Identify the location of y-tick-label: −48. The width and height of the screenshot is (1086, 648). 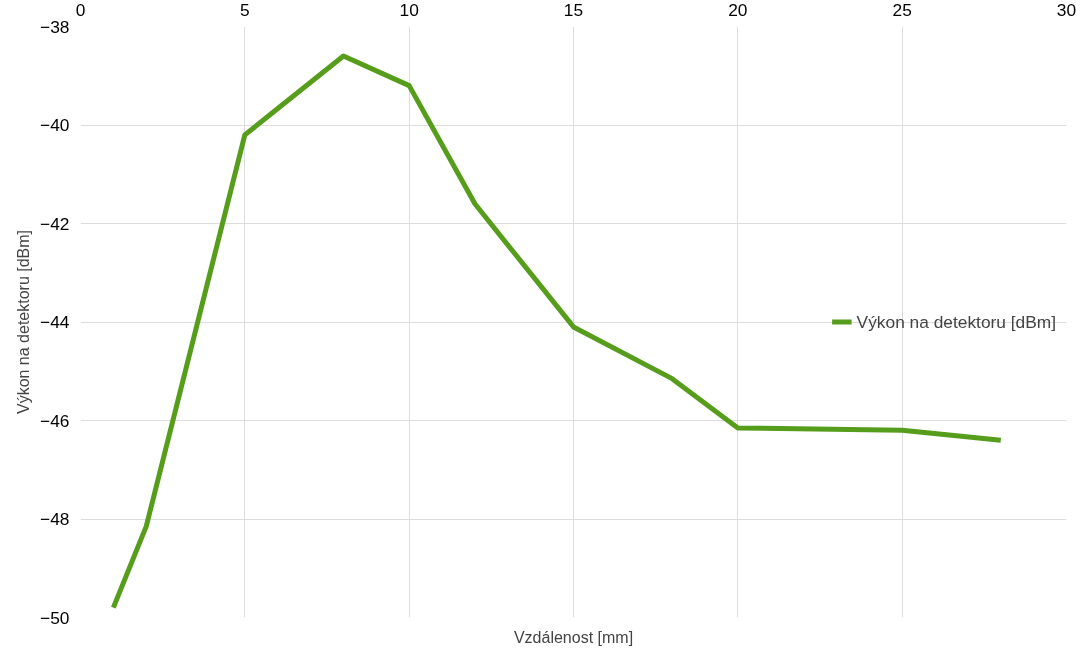
(55, 519).